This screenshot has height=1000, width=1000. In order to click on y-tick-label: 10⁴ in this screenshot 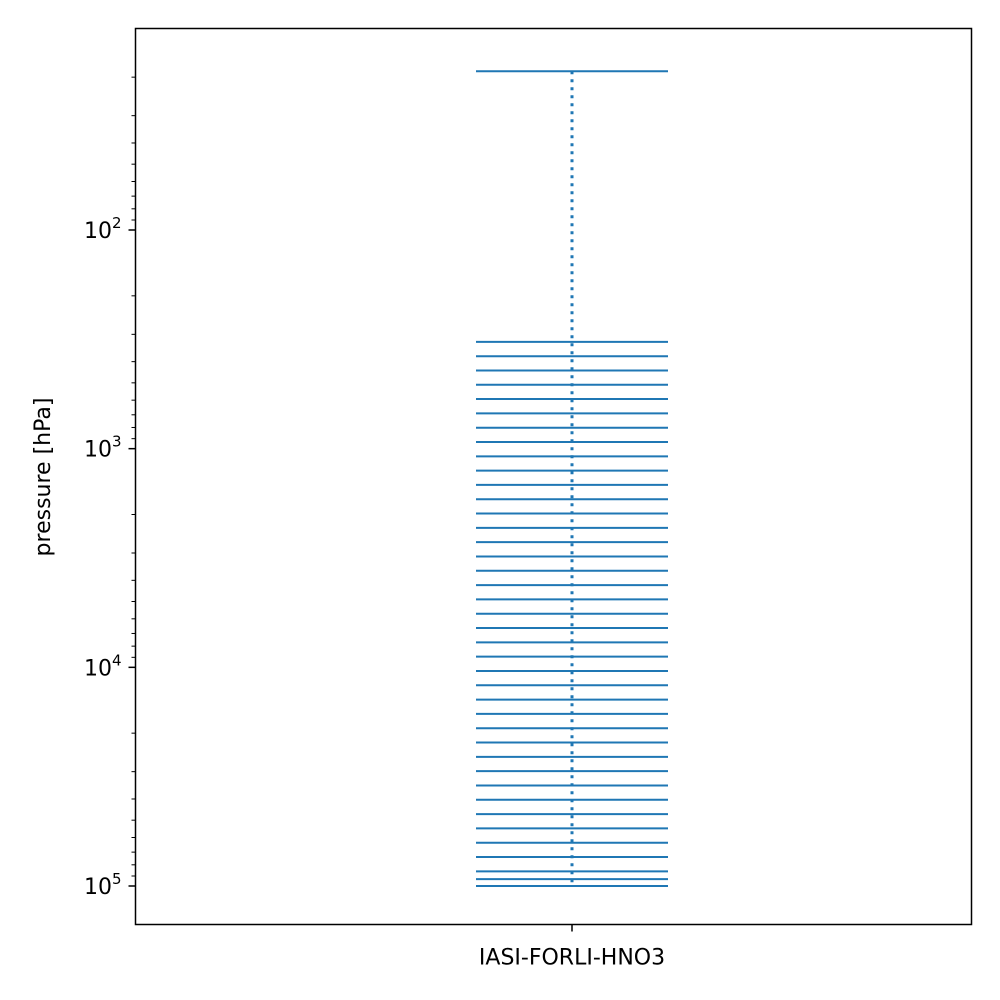, I will do `click(103, 666)`.